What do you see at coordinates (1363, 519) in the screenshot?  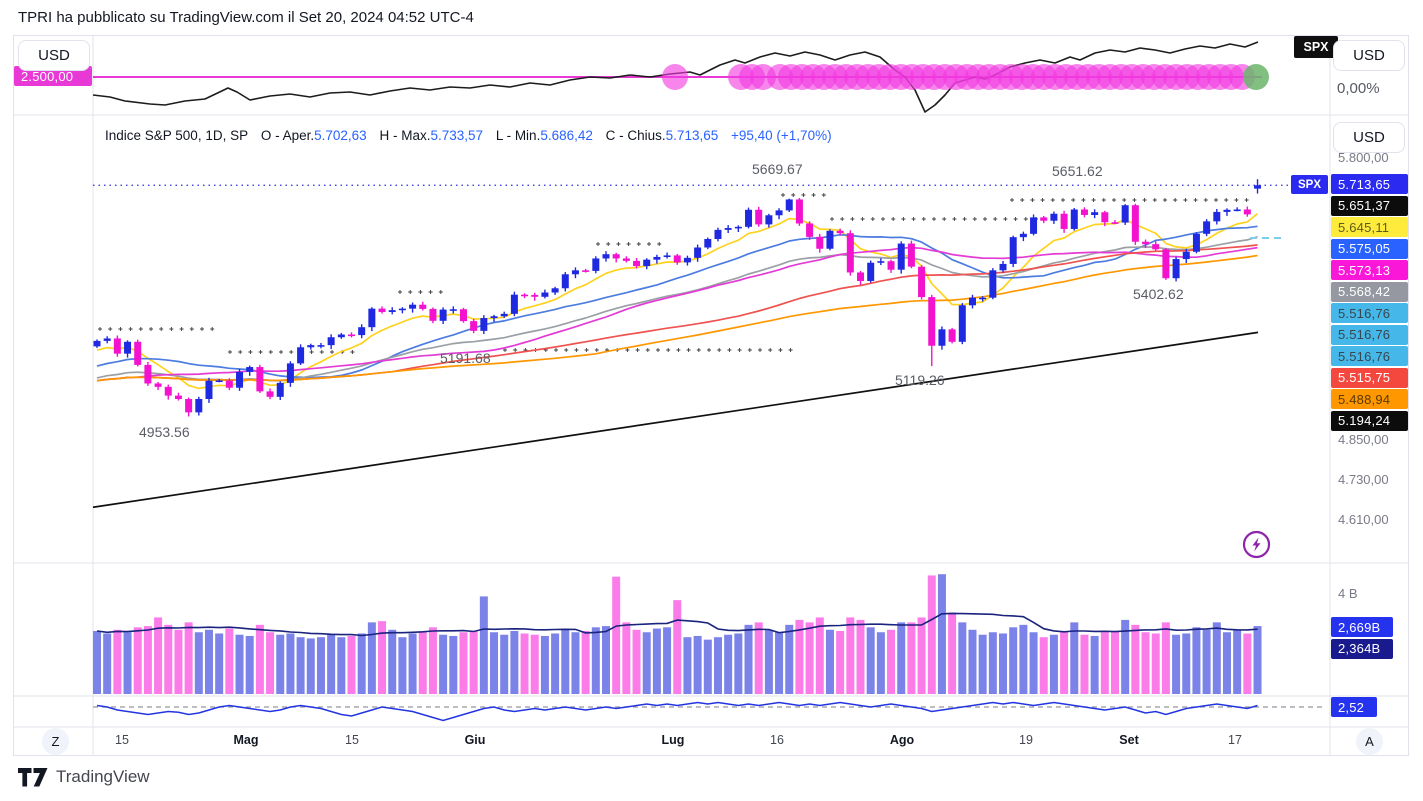 I see `price-axis-tick: 4.610,00` at bounding box center [1363, 519].